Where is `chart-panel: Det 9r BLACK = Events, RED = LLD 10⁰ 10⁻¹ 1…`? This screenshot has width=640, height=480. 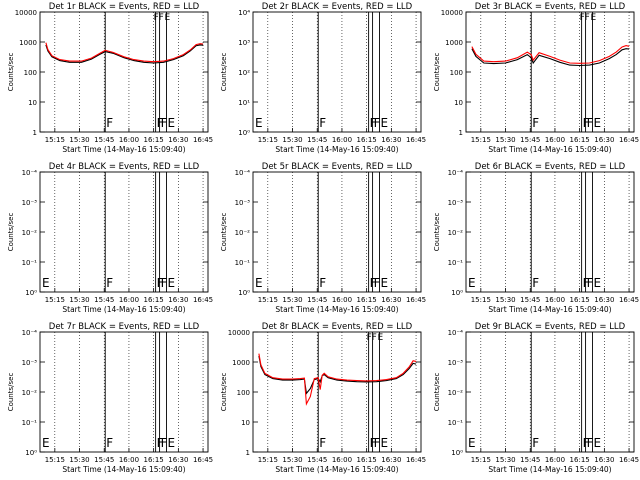
chart-panel: Det 9r BLACK = Events, RED = LLD 10⁰ 10⁻¹ 1… is located at coordinates (536, 398).